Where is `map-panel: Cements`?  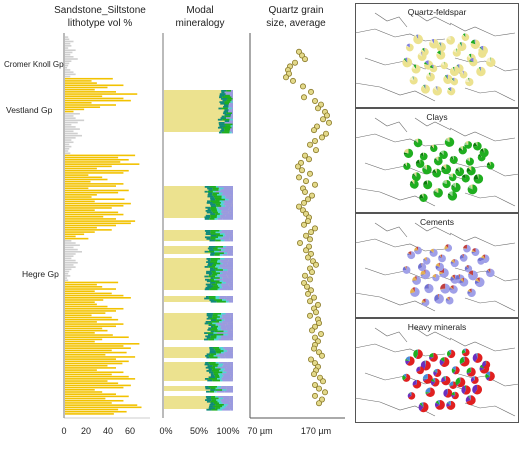
map-panel: Cements is located at coordinates (437, 265).